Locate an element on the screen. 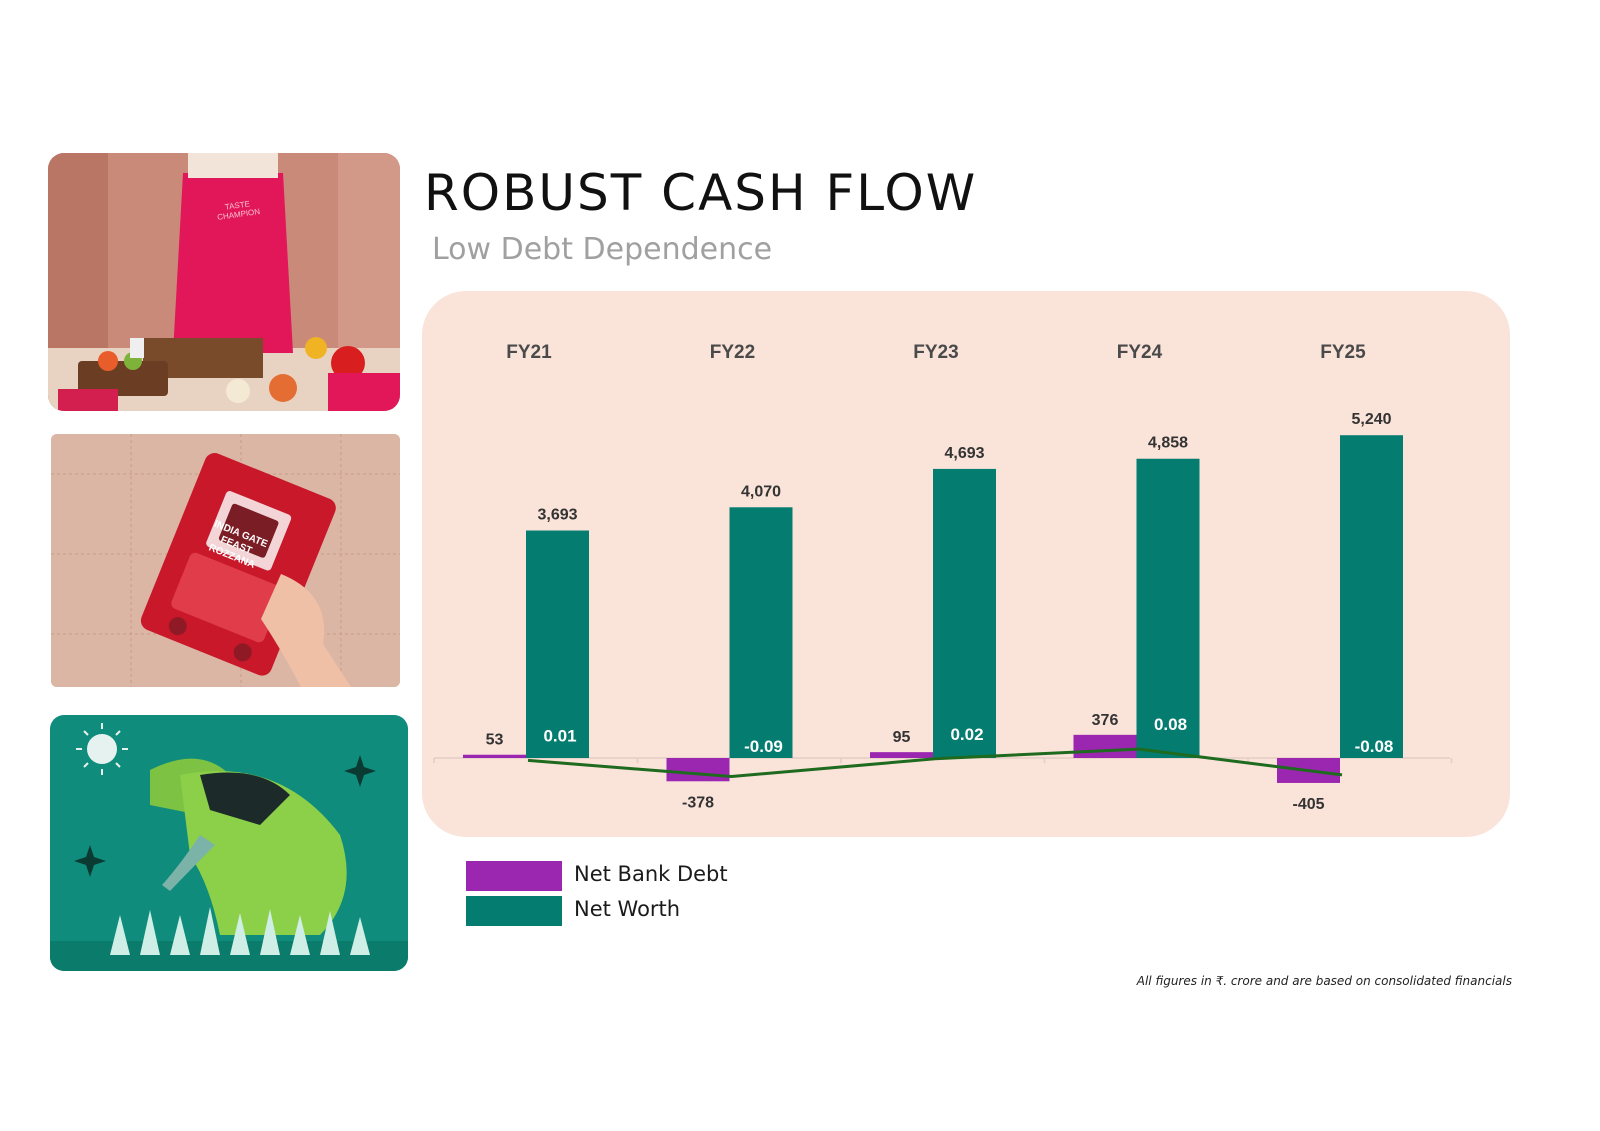 The height and width of the screenshot is (1131, 1600). ratio-label-fy22: -0.09 is located at coordinates (763, 746).